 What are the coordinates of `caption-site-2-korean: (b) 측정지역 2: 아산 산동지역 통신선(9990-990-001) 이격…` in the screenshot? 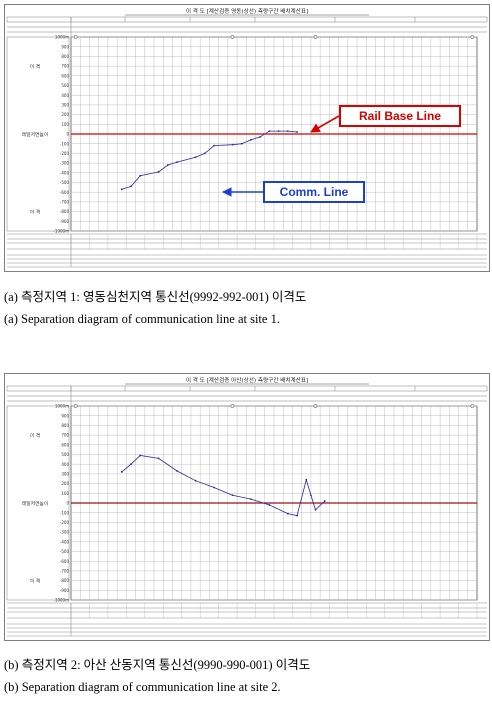 It's located at (157, 665).